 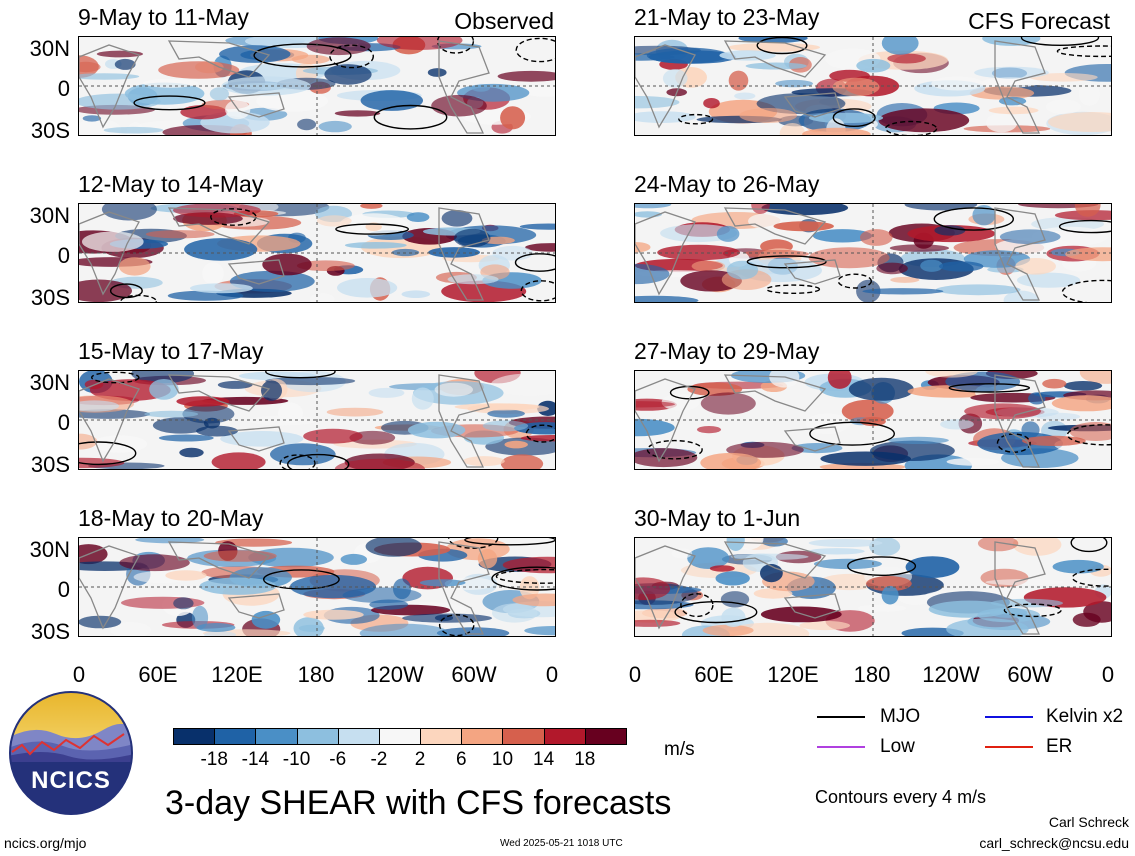 I want to click on panel-title-4: 18-May to 20-May, so click(x=171, y=518).